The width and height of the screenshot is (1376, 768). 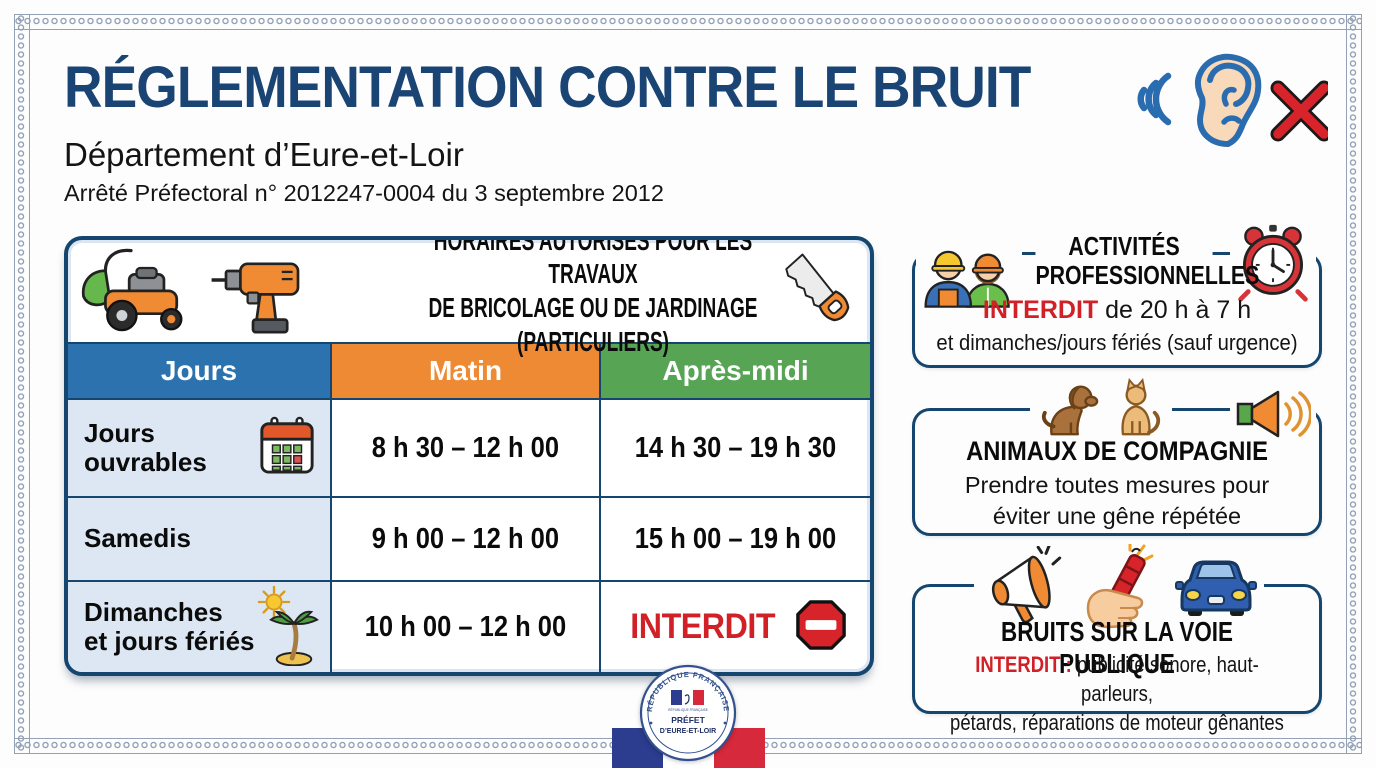 I want to click on table-header-row: Jours Matin Après-midi, so click(x=469, y=370).